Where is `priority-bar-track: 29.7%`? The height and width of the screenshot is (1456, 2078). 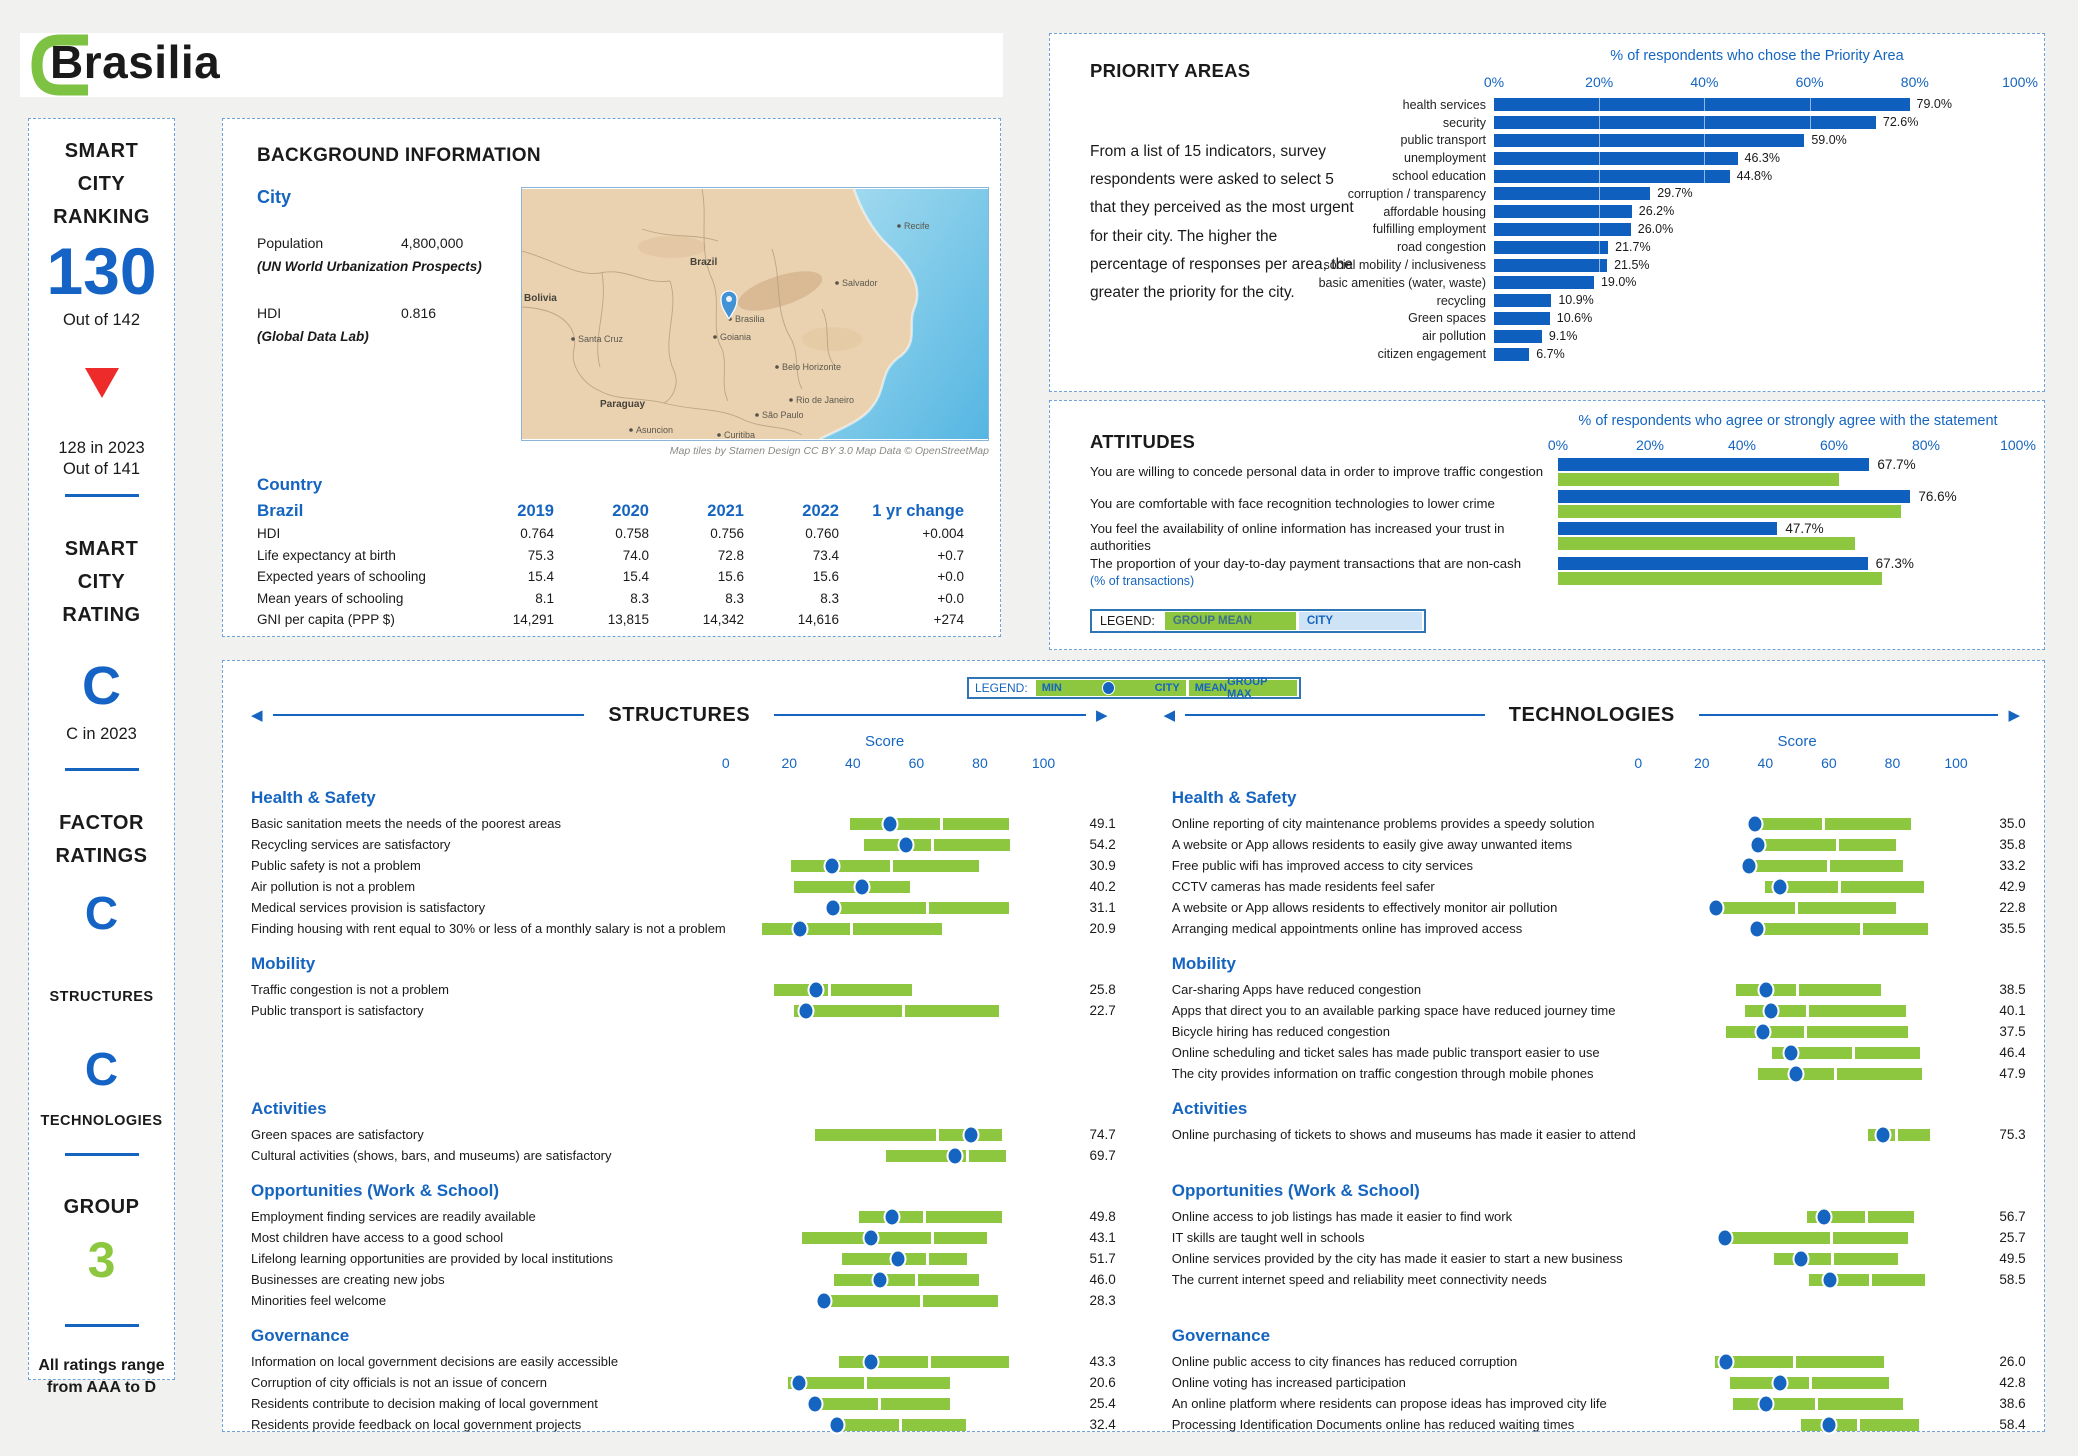
priority-bar-track: 29.7% is located at coordinates (1757, 193).